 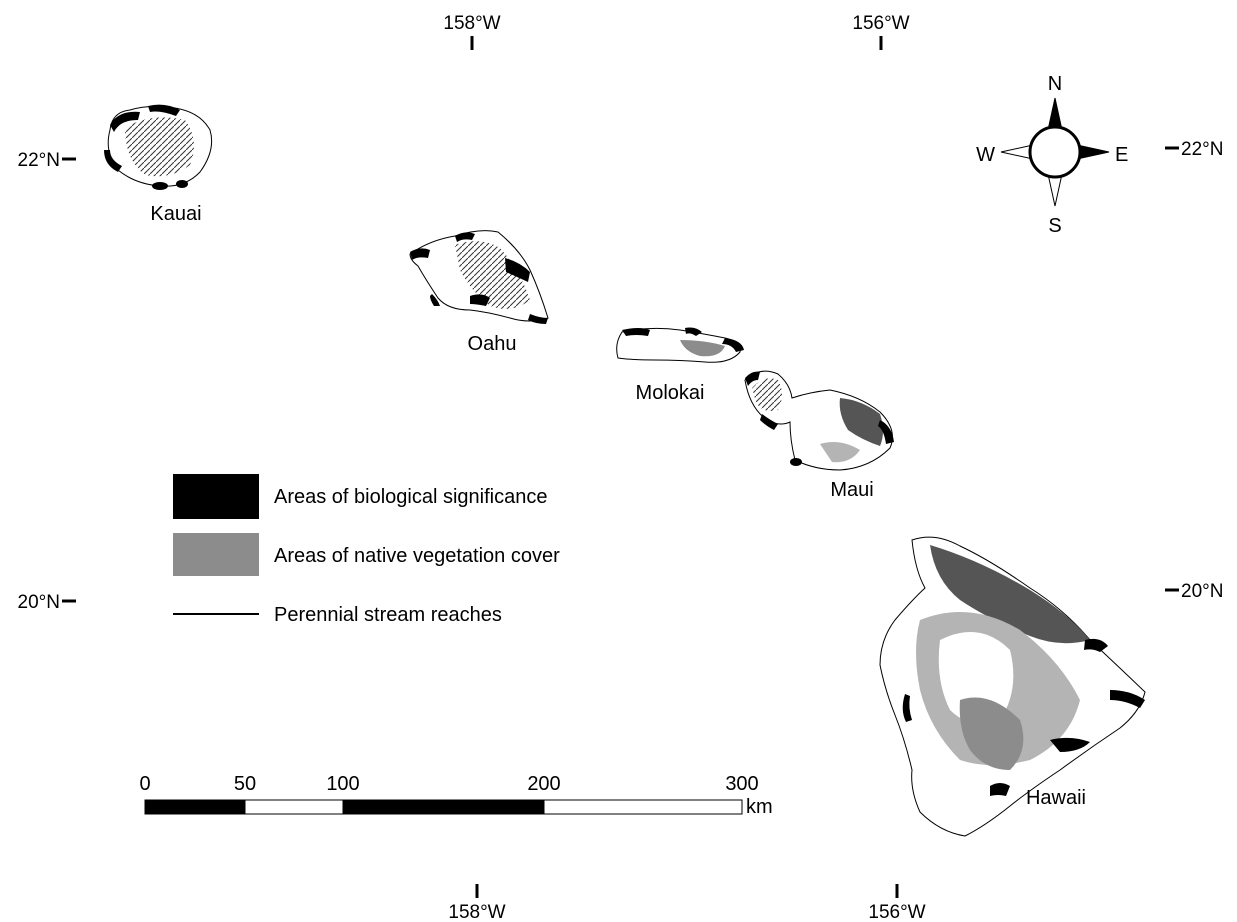 I want to click on lon-label-156-bottom: 156°W, so click(x=896, y=912).